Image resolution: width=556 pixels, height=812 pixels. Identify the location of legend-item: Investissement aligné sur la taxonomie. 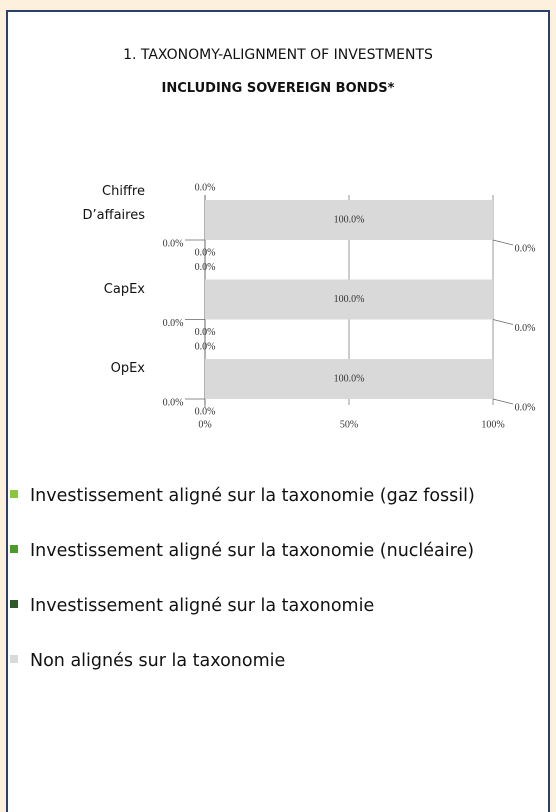
(192, 606).